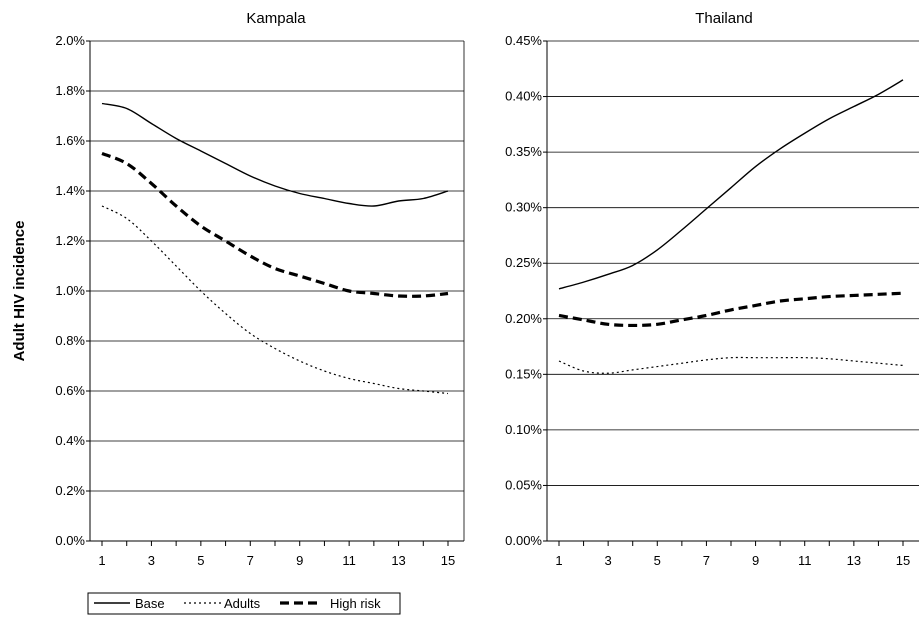  Describe the element at coordinates (70, 140) in the screenshot. I see `y-tick-label: 1.6%` at that location.